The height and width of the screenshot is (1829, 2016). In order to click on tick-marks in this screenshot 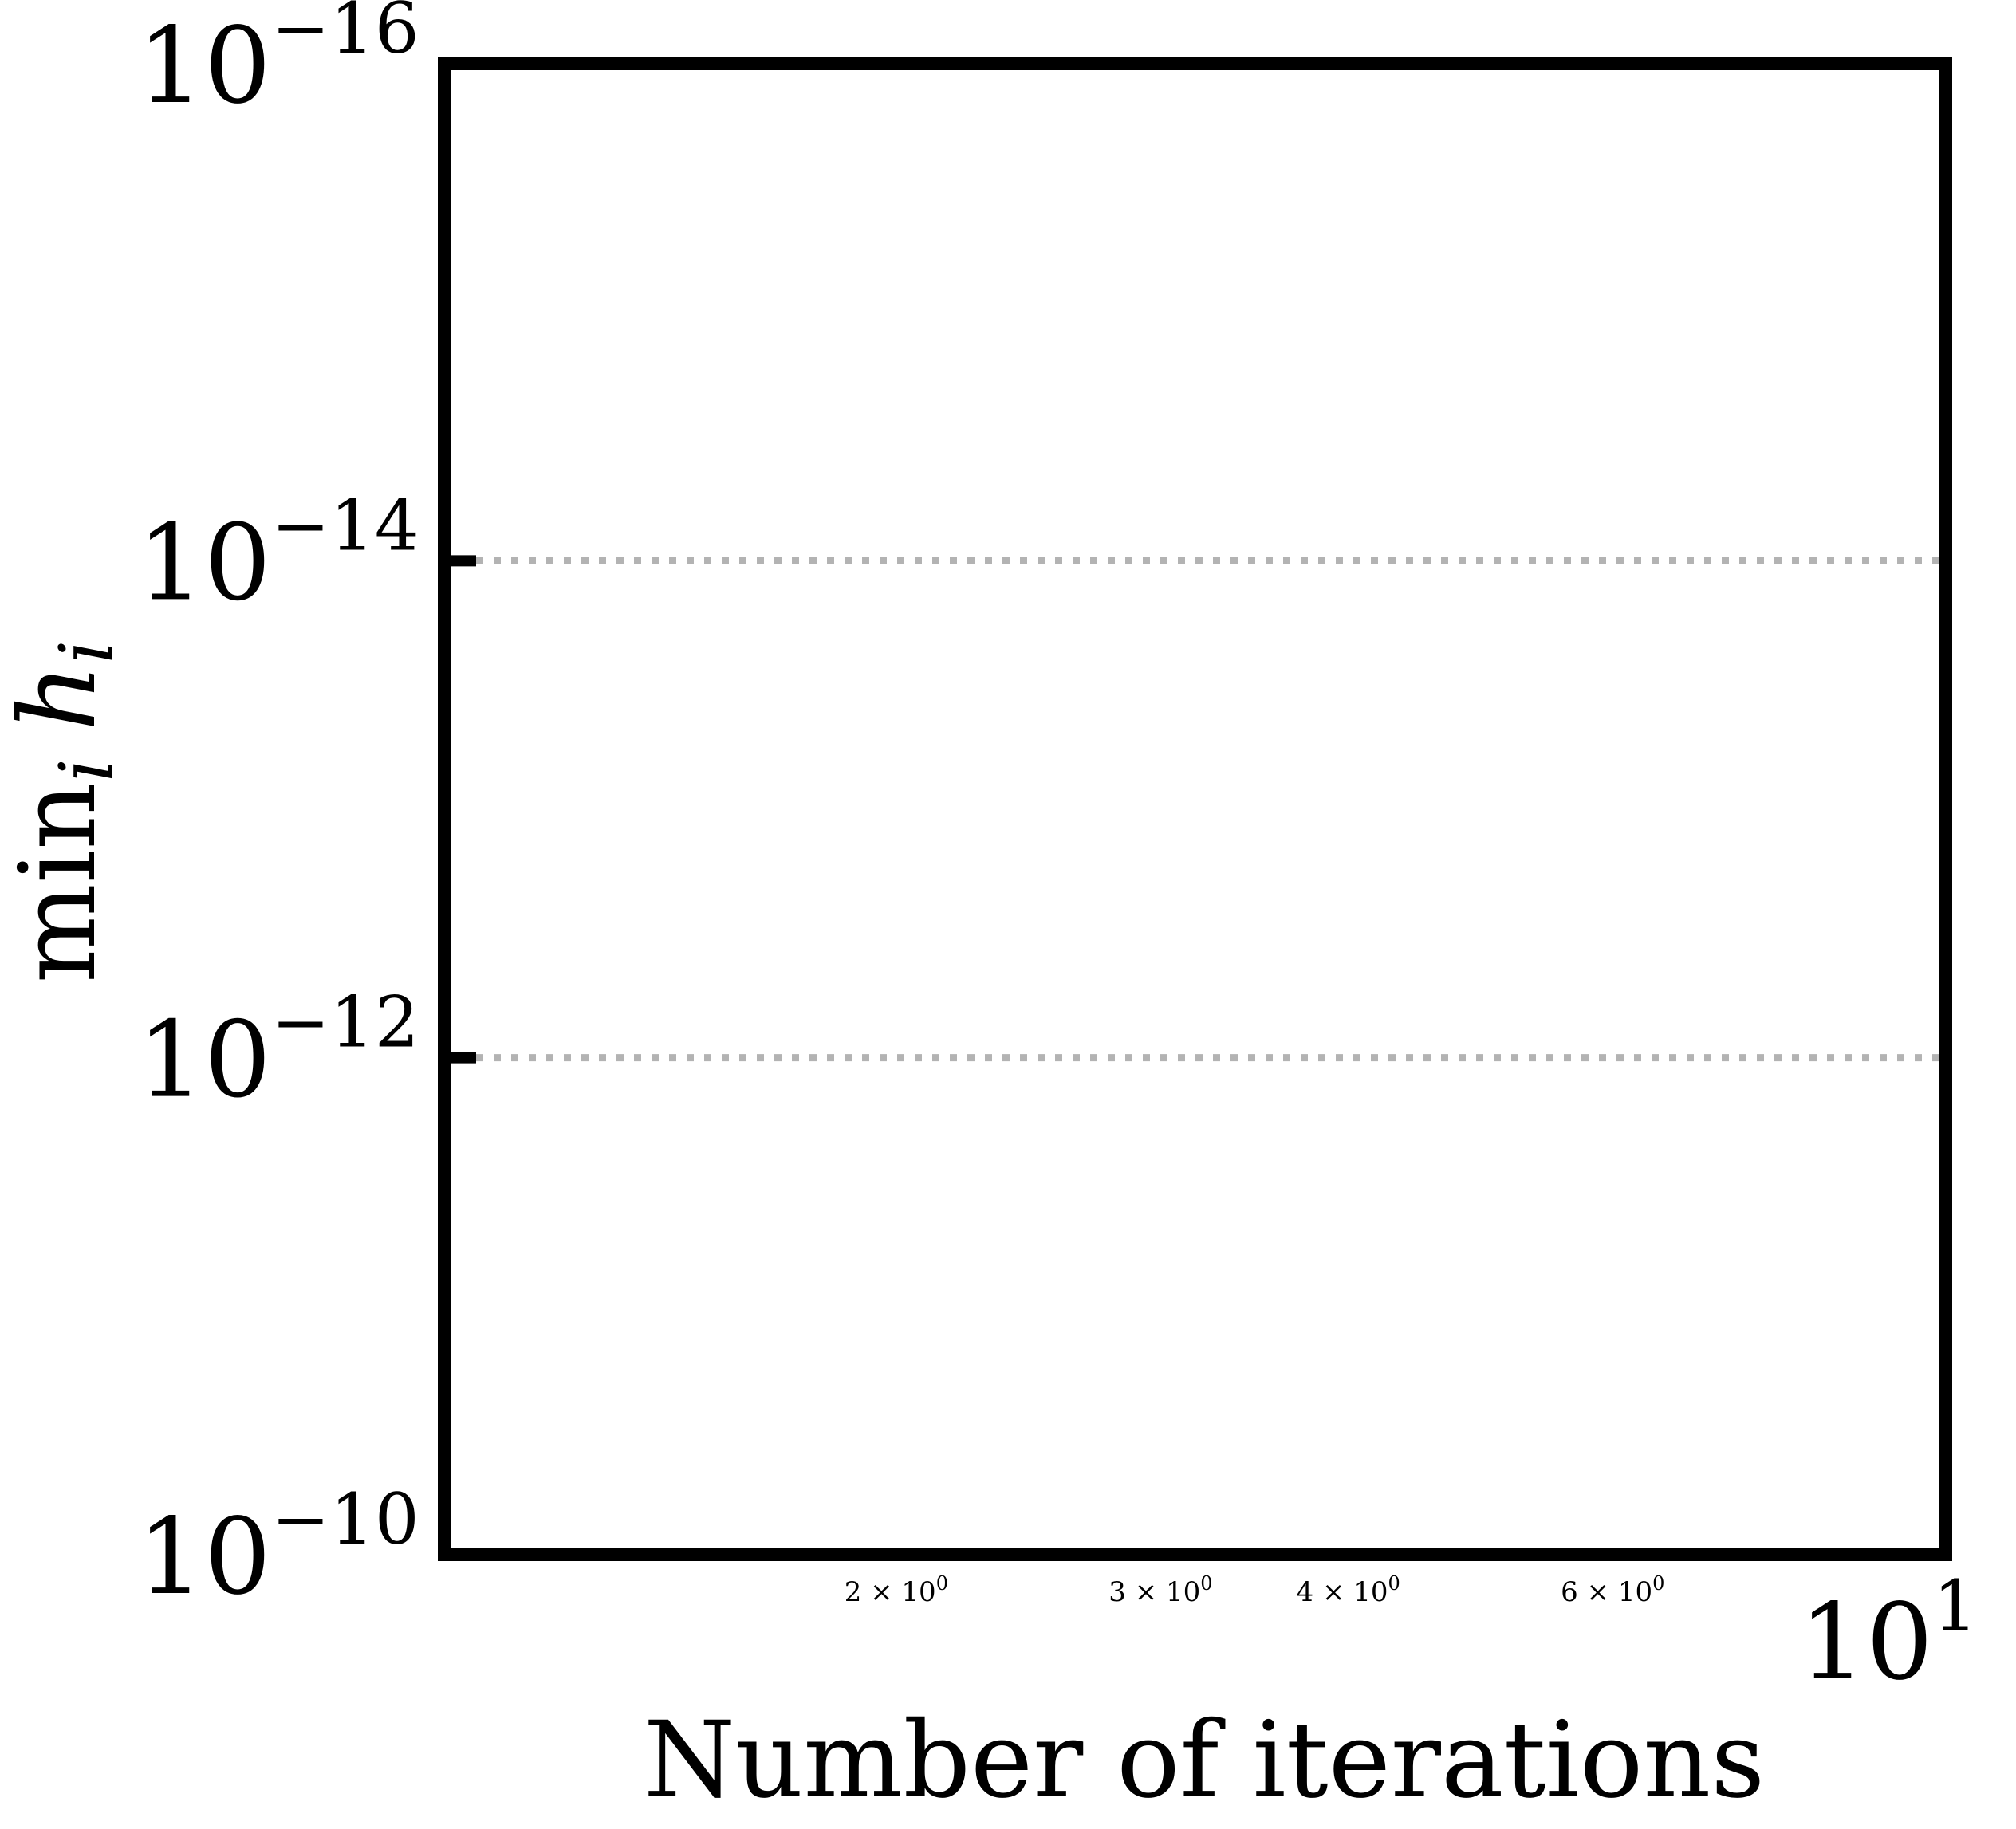, I will do `click(460, 809)`.